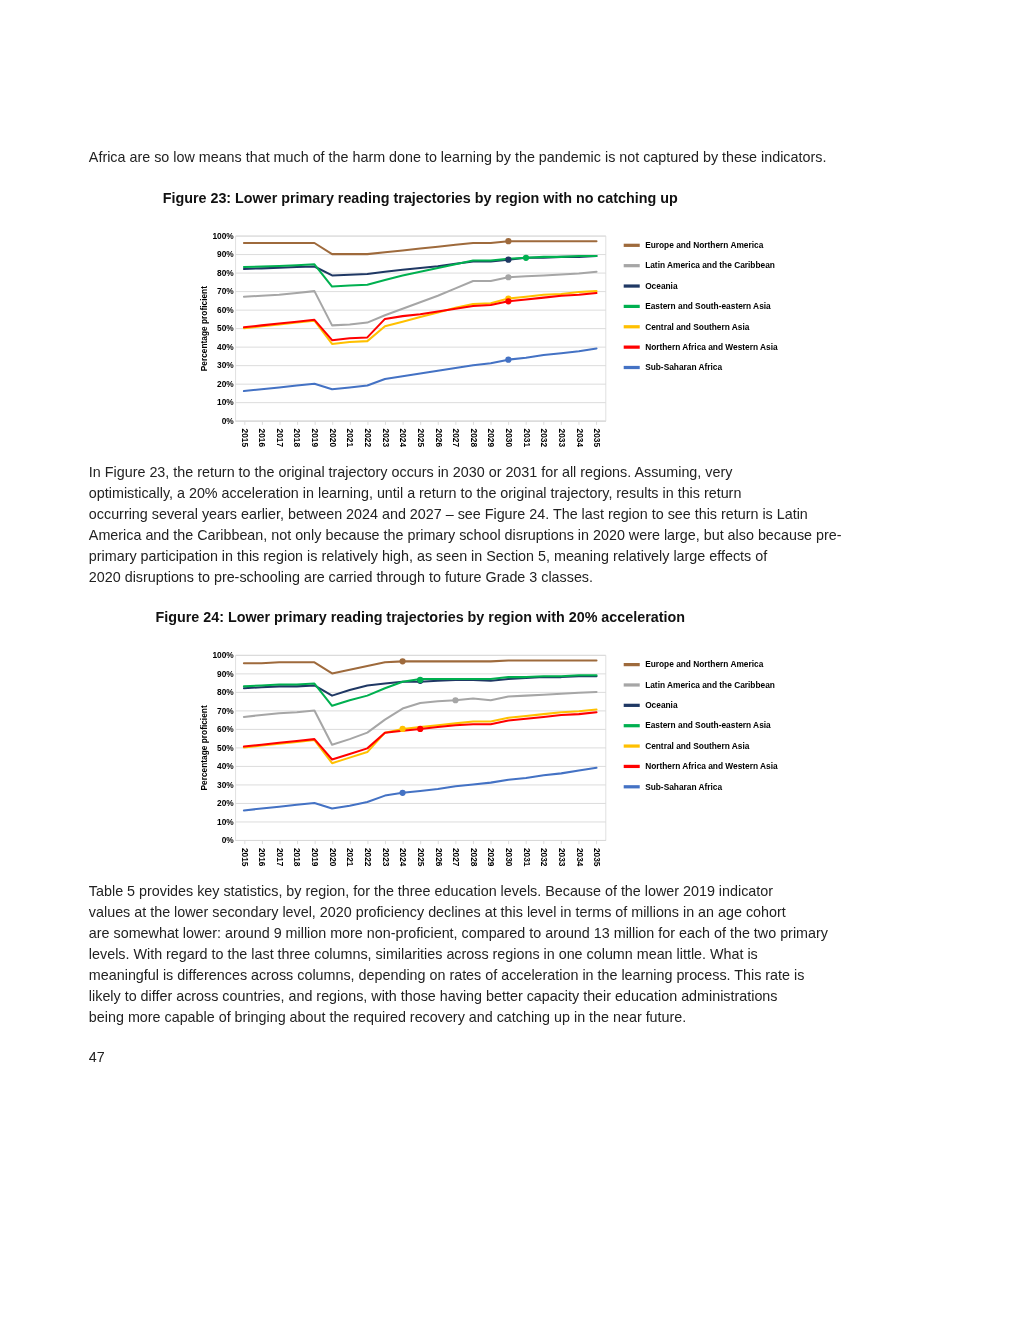  Describe the element at coordinates (684, 786) in the screenshot. I see `legend-label: Sub-Saharan Africa` at that location.